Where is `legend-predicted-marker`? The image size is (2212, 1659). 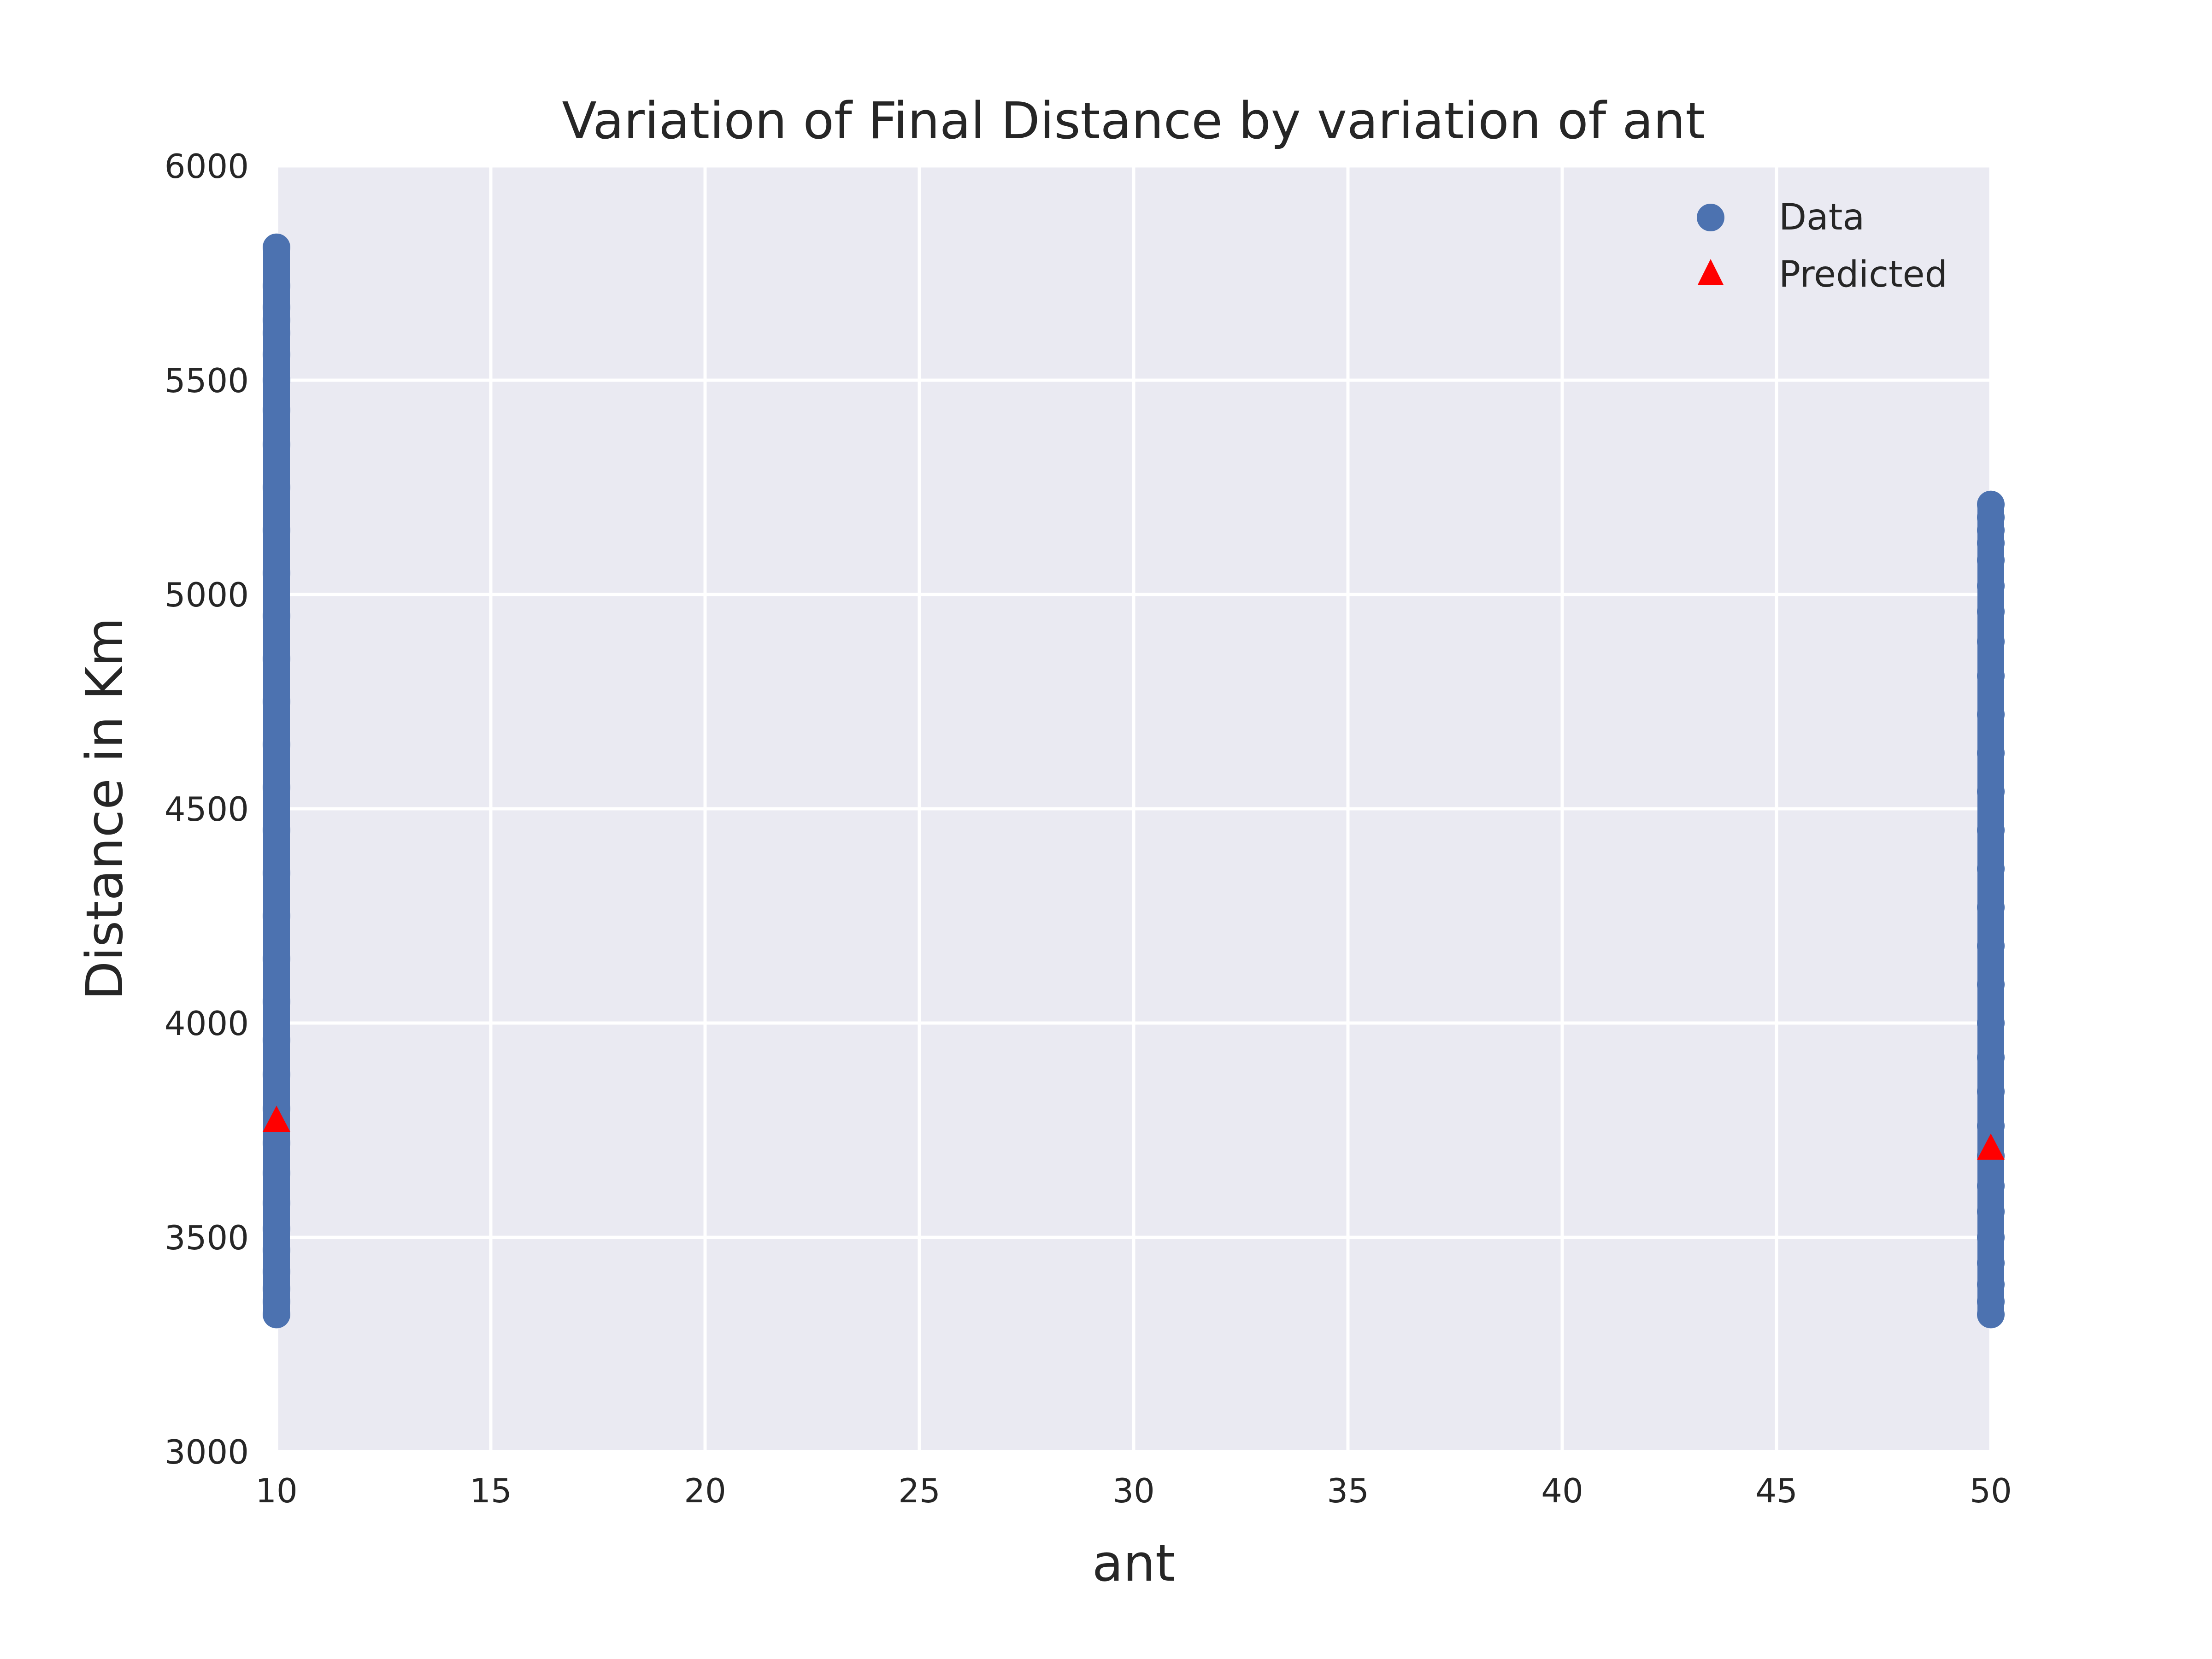
legend-predicted-marker is located at coordinates (1711, 272).